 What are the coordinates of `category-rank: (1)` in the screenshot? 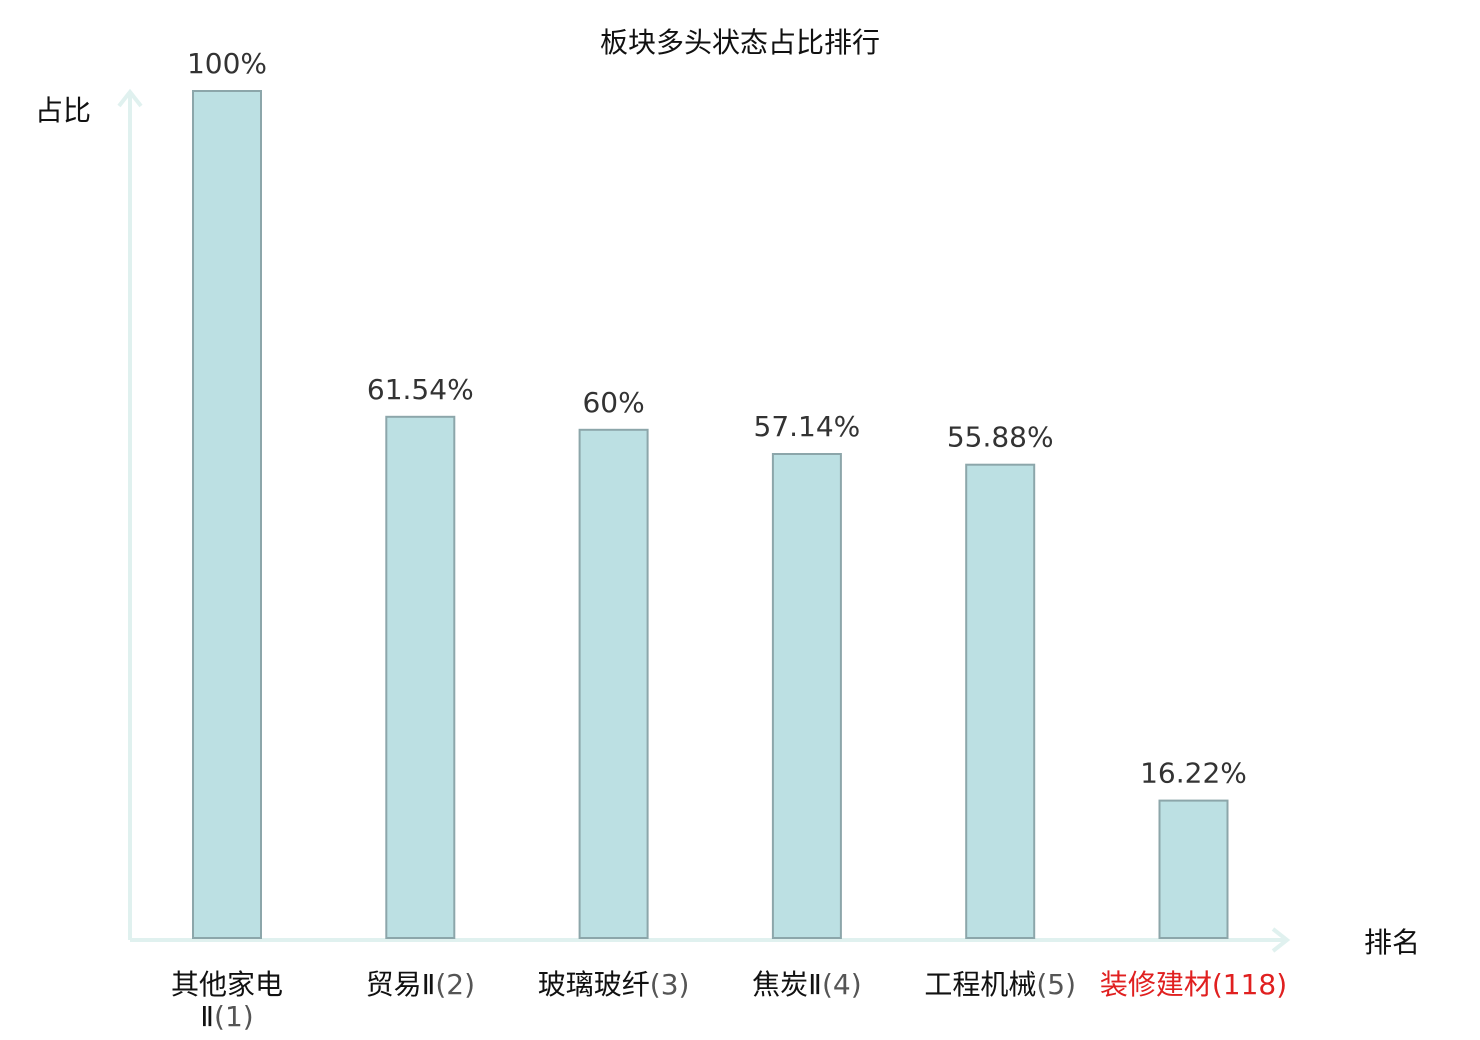 It's located at (234, 1016).